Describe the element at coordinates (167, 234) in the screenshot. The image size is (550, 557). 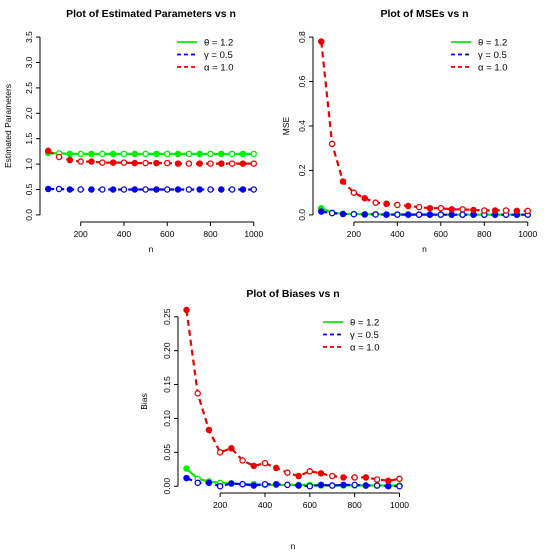
I see `params-x-tick-label: 600` at that location.